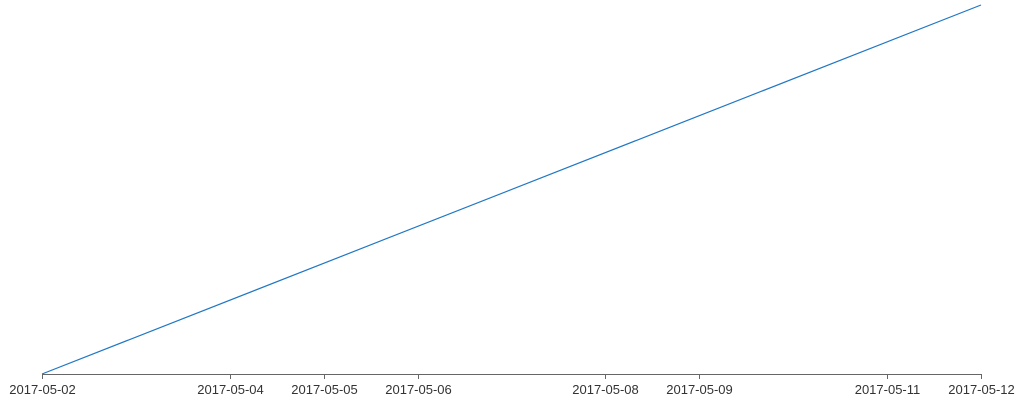 The width and height of the screenshot is (1024, 400). Describe the element at coordinates (418, 389) in the screenshot. I see `x-tick-label: 2017-05-06` at that location.